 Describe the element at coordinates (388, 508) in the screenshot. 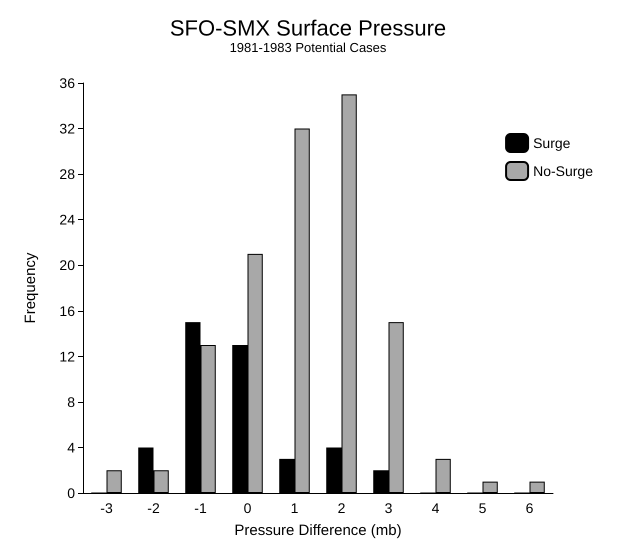

I see `x-tick-label: 3` at that location.